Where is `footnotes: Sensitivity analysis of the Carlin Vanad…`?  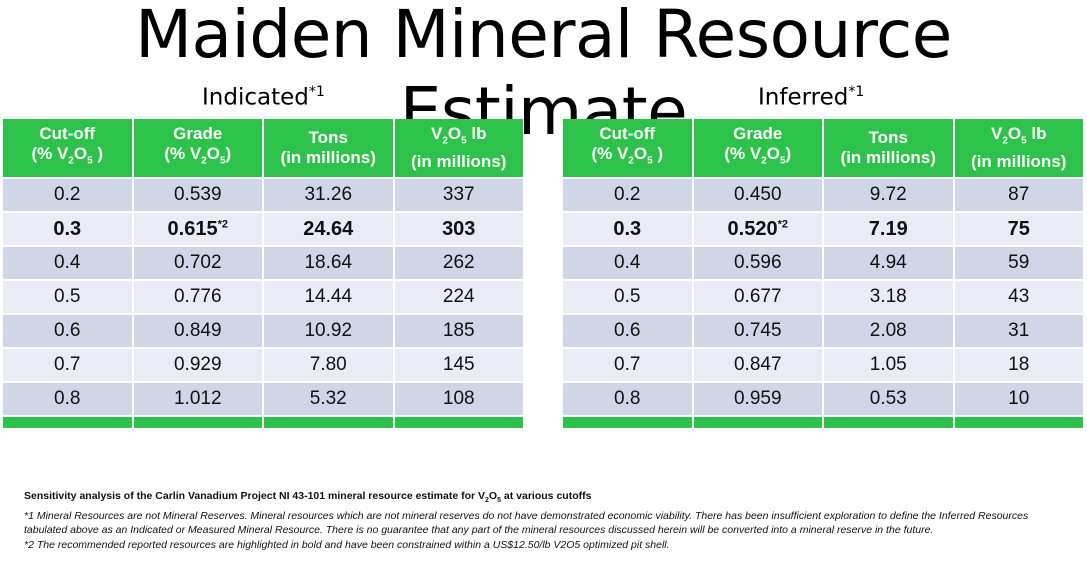 footnotes: Sensitivity analysis of the Carlin Vanad… is located at coordinates (549, 520).